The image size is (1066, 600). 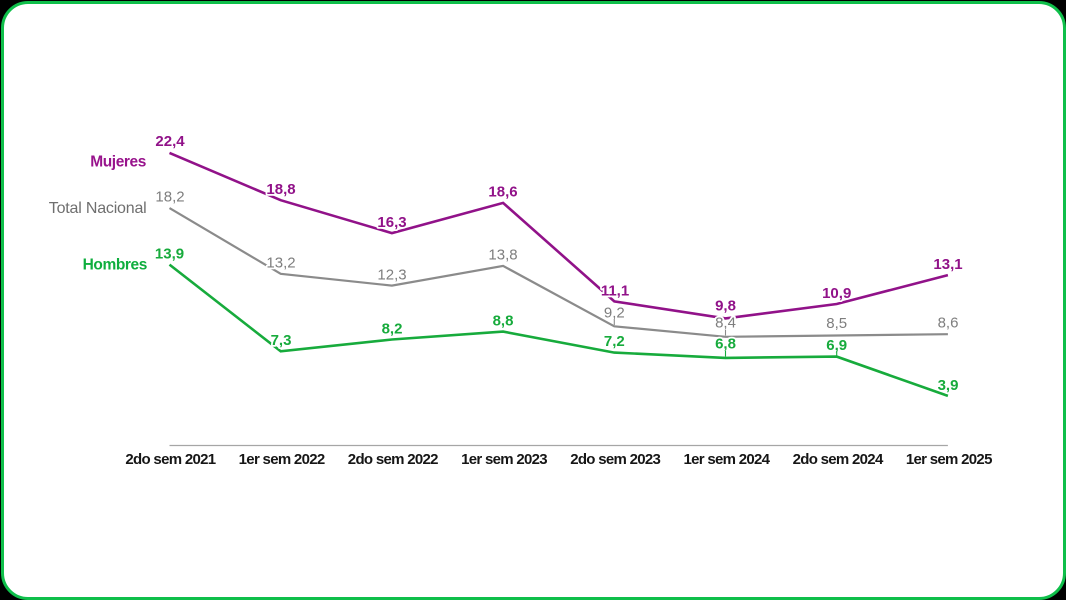 I want to click on svg-text: 2do sem 2022, so click(x=393, y=459).